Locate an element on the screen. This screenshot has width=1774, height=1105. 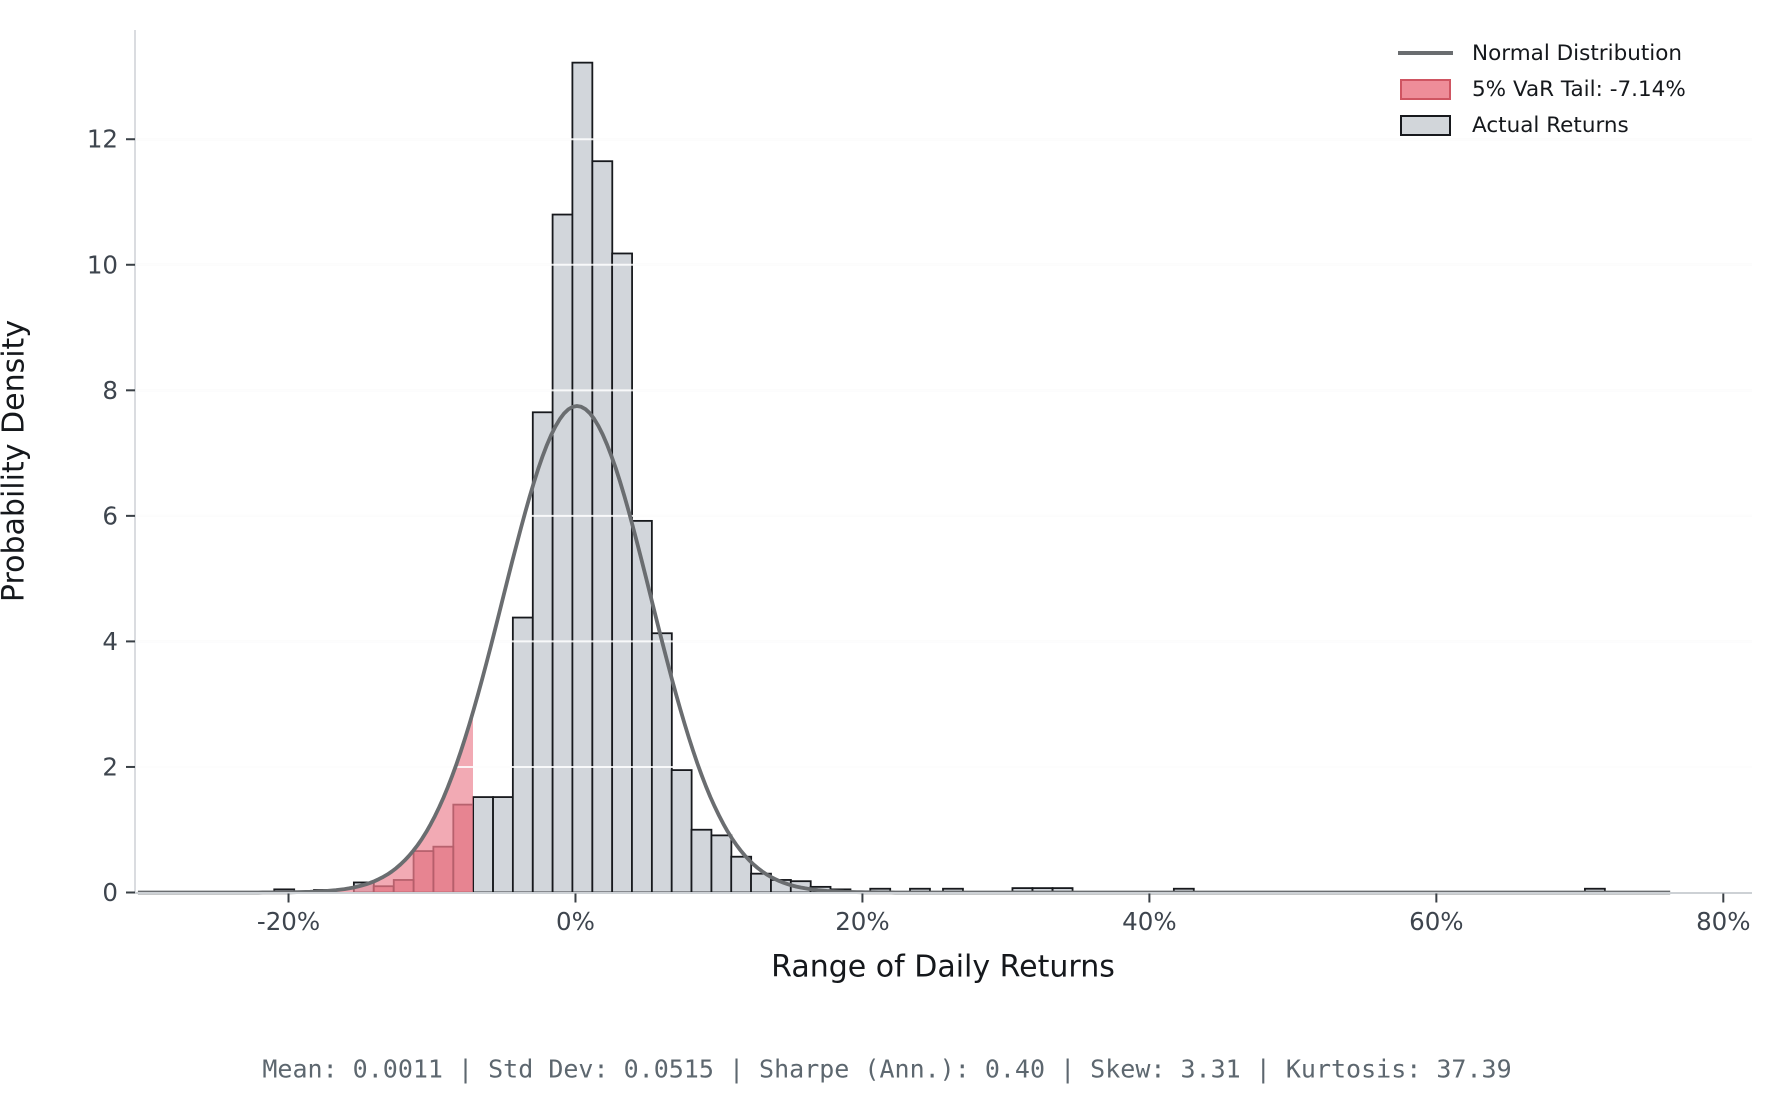
legend-gray-patch-swatch is located at coordinates (1425, 125).